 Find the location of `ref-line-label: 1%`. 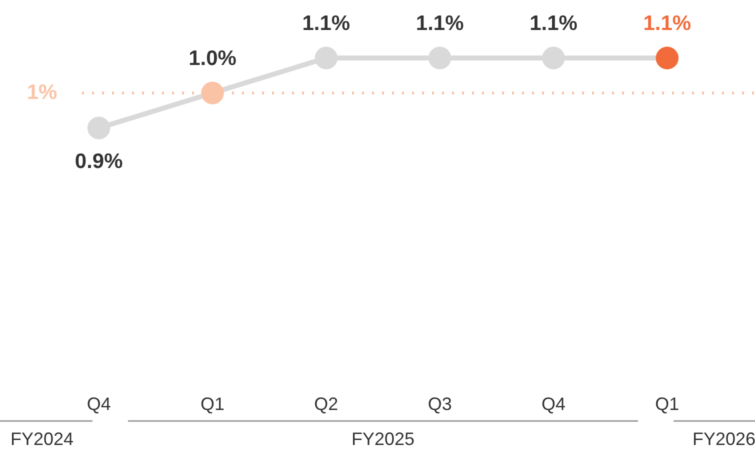

ref-line-label: 1% is located at coordinates (42, 92).